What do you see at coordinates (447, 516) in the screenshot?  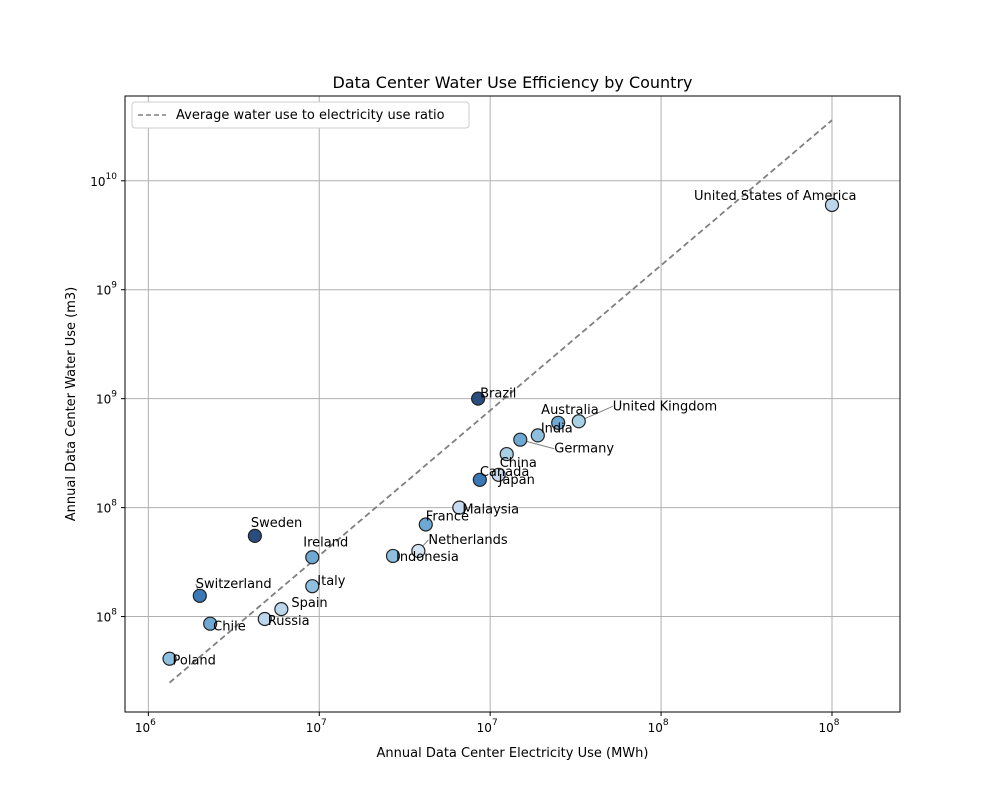 I see `country-label: France` at bounding box center [447, 516].